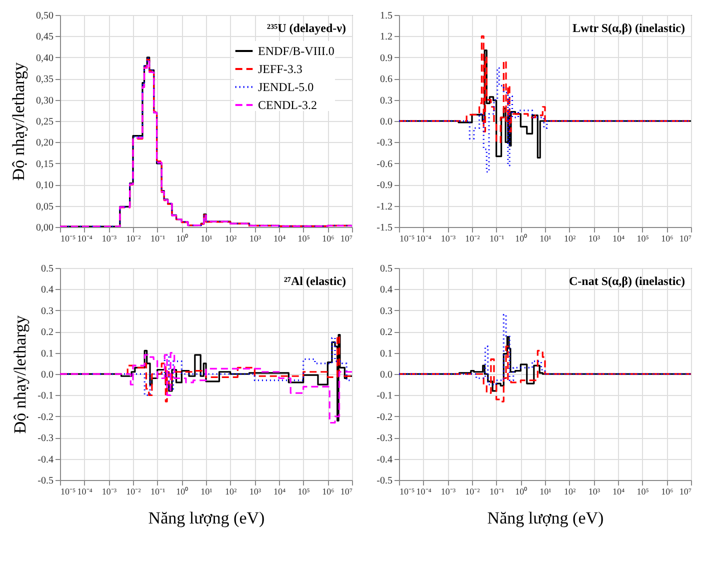  I want to click on y-tick-label: 0.5, so click(47, 269).